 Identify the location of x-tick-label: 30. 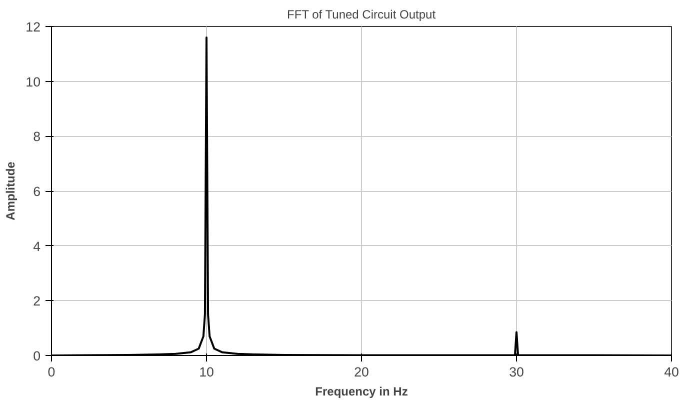
(516, 372).